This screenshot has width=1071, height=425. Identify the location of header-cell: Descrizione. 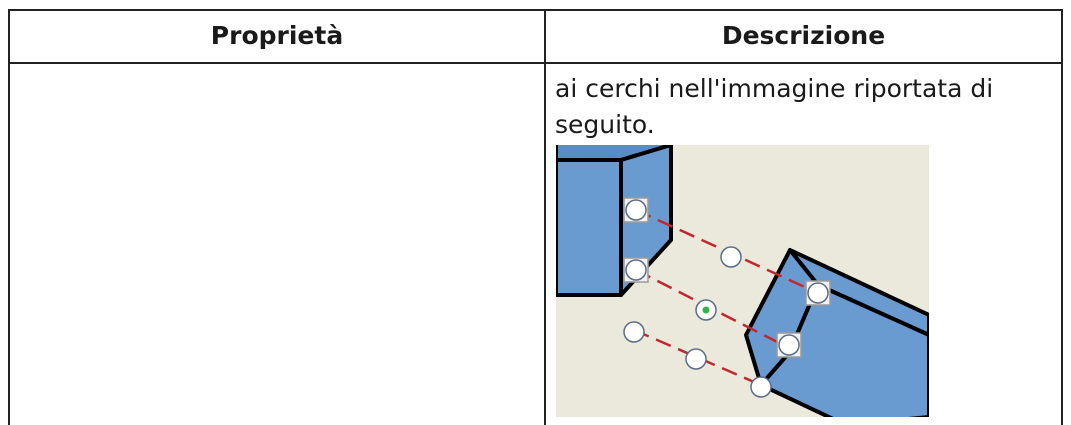
(803, 35).